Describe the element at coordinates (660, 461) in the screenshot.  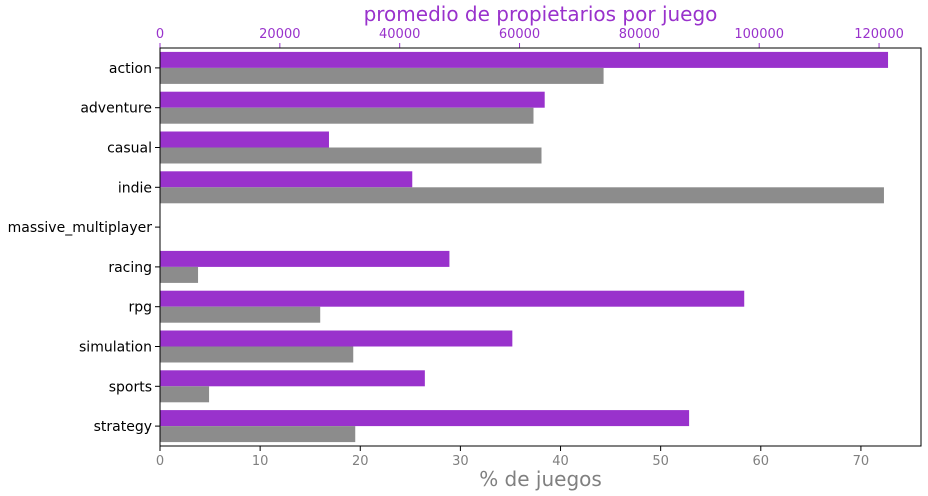
I see `bottom-axis-tick-label: 50` at that location.